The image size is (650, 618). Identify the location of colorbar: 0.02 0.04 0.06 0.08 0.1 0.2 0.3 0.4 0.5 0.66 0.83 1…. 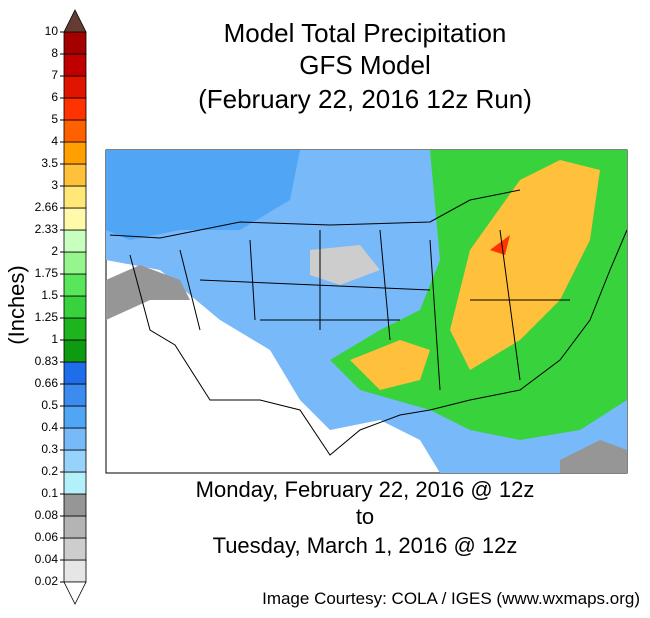
(61, 307).